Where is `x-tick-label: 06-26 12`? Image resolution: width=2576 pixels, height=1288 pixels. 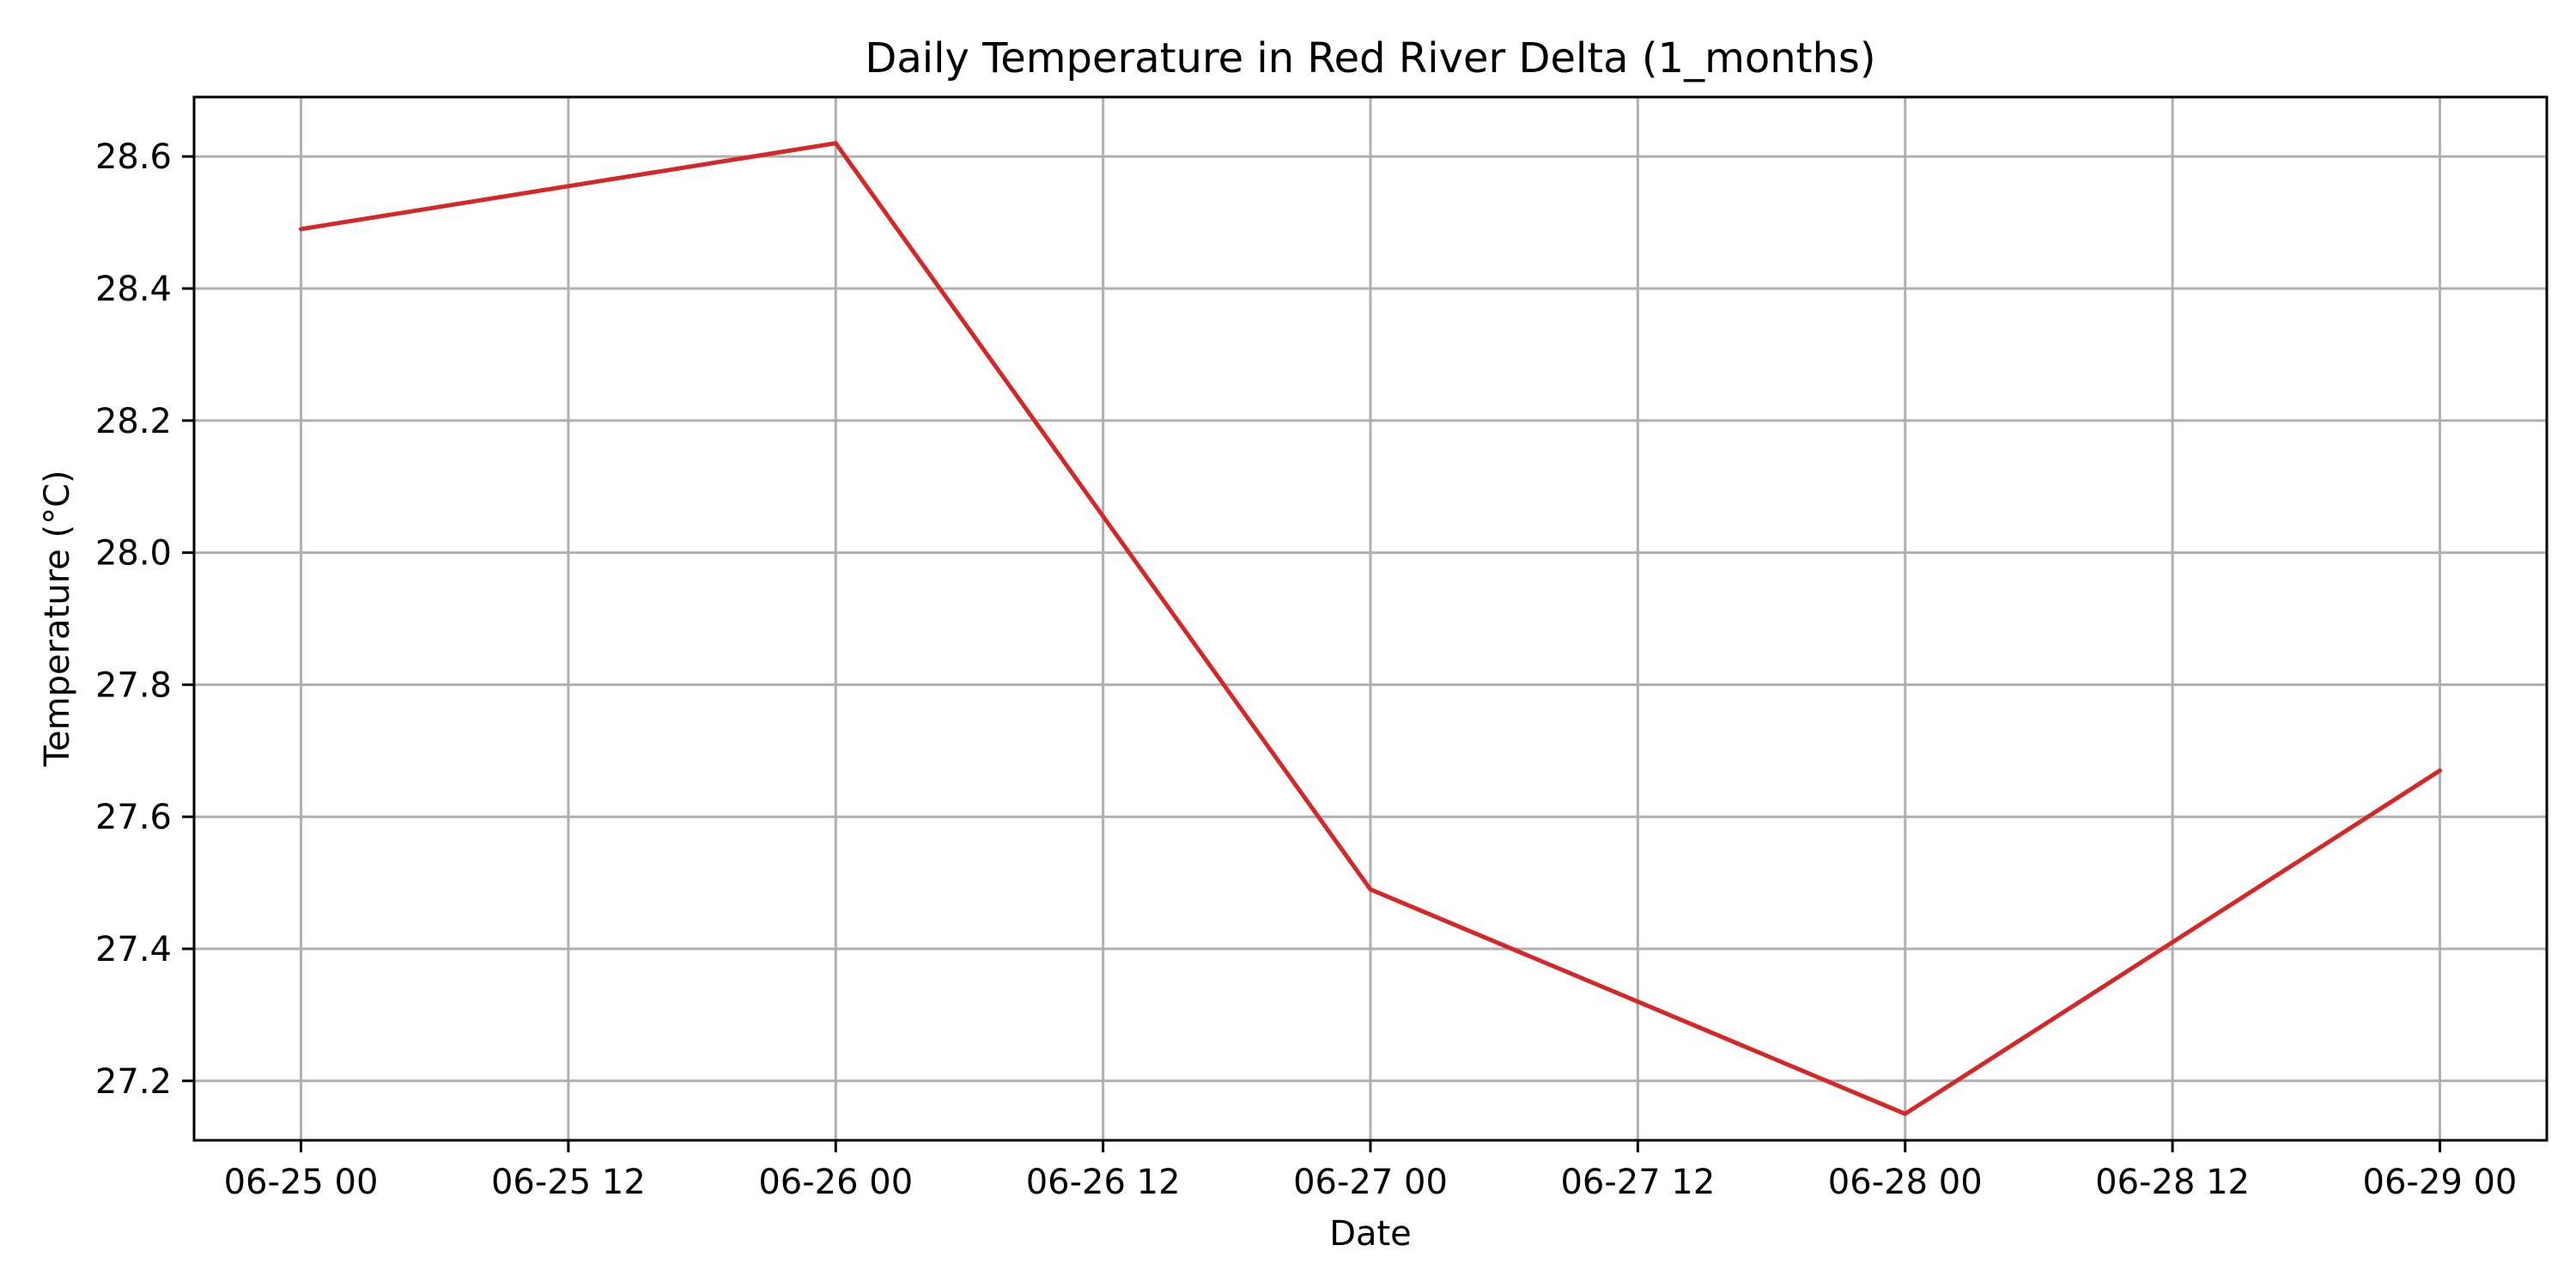
x-tick-label: 06-26 12 is located at coordinates (1103, 1182).